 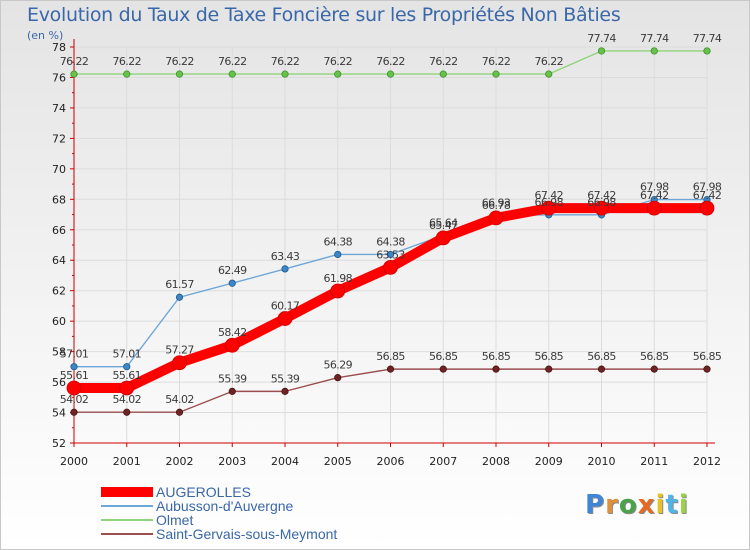 I want to click on y-tick-label: 58, so click(x=59, y=352).